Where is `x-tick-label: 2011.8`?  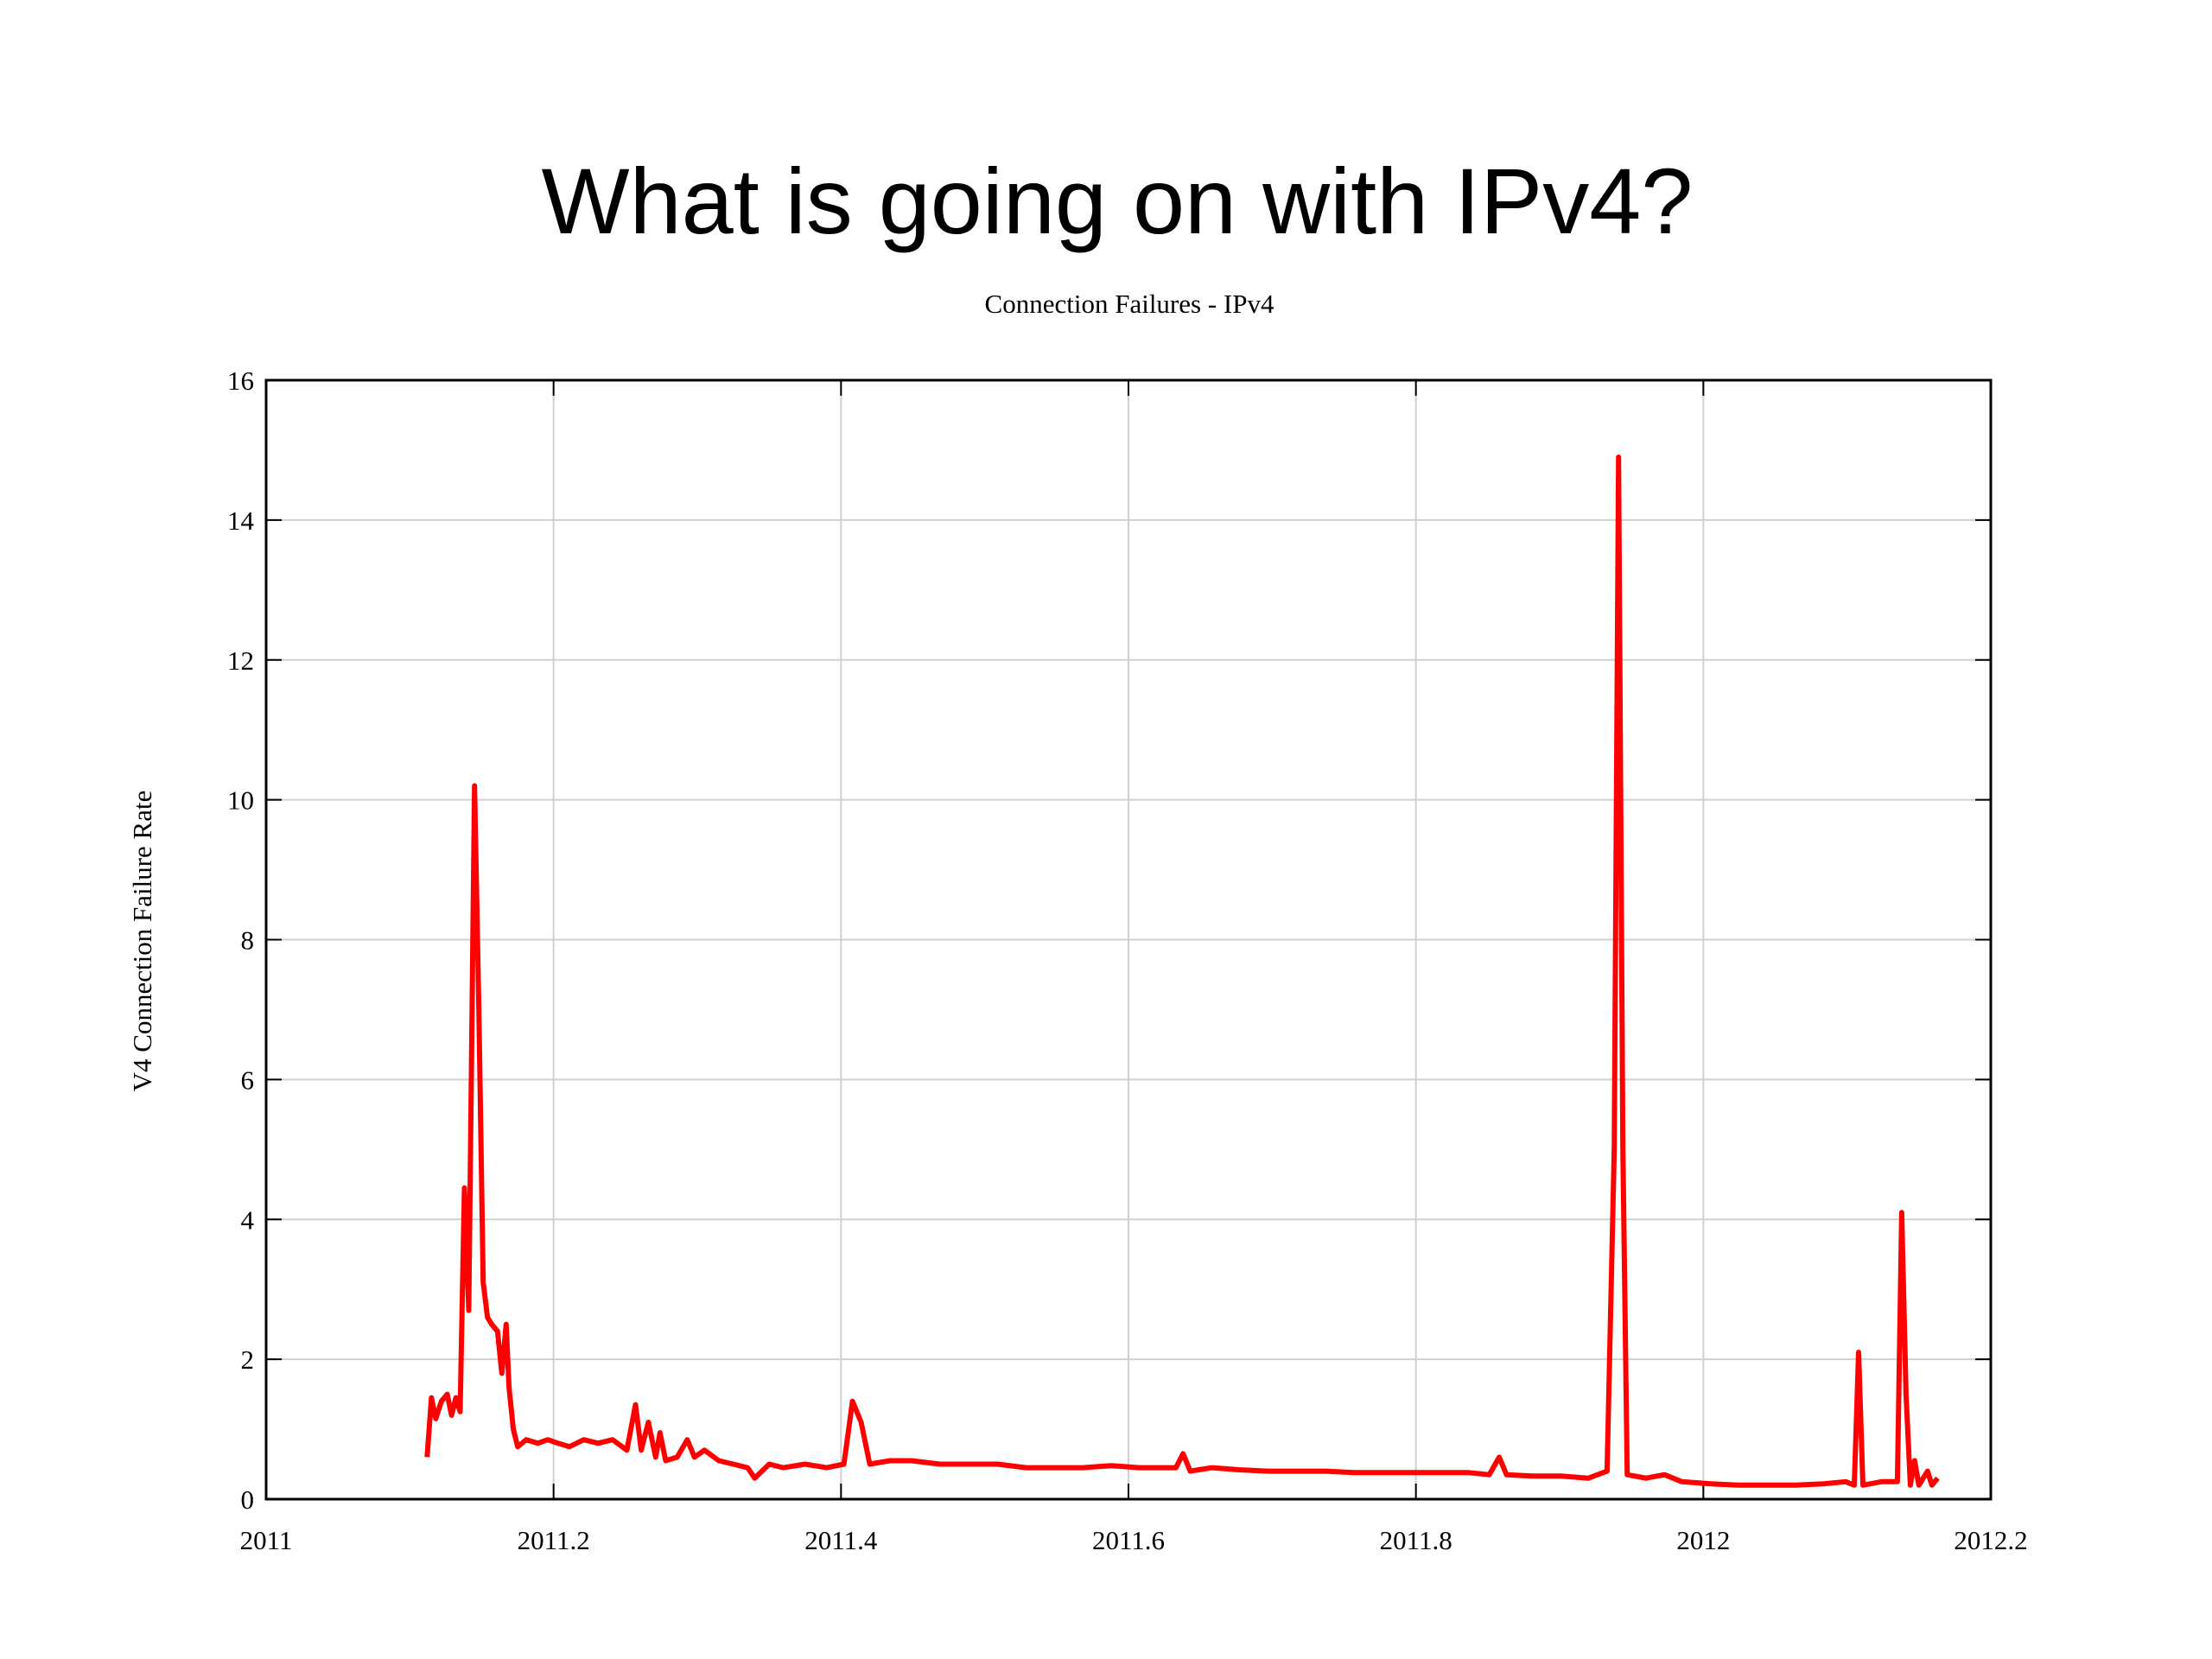
x-tick-label: 2011.8 is located at coordinates (1416, 1540).